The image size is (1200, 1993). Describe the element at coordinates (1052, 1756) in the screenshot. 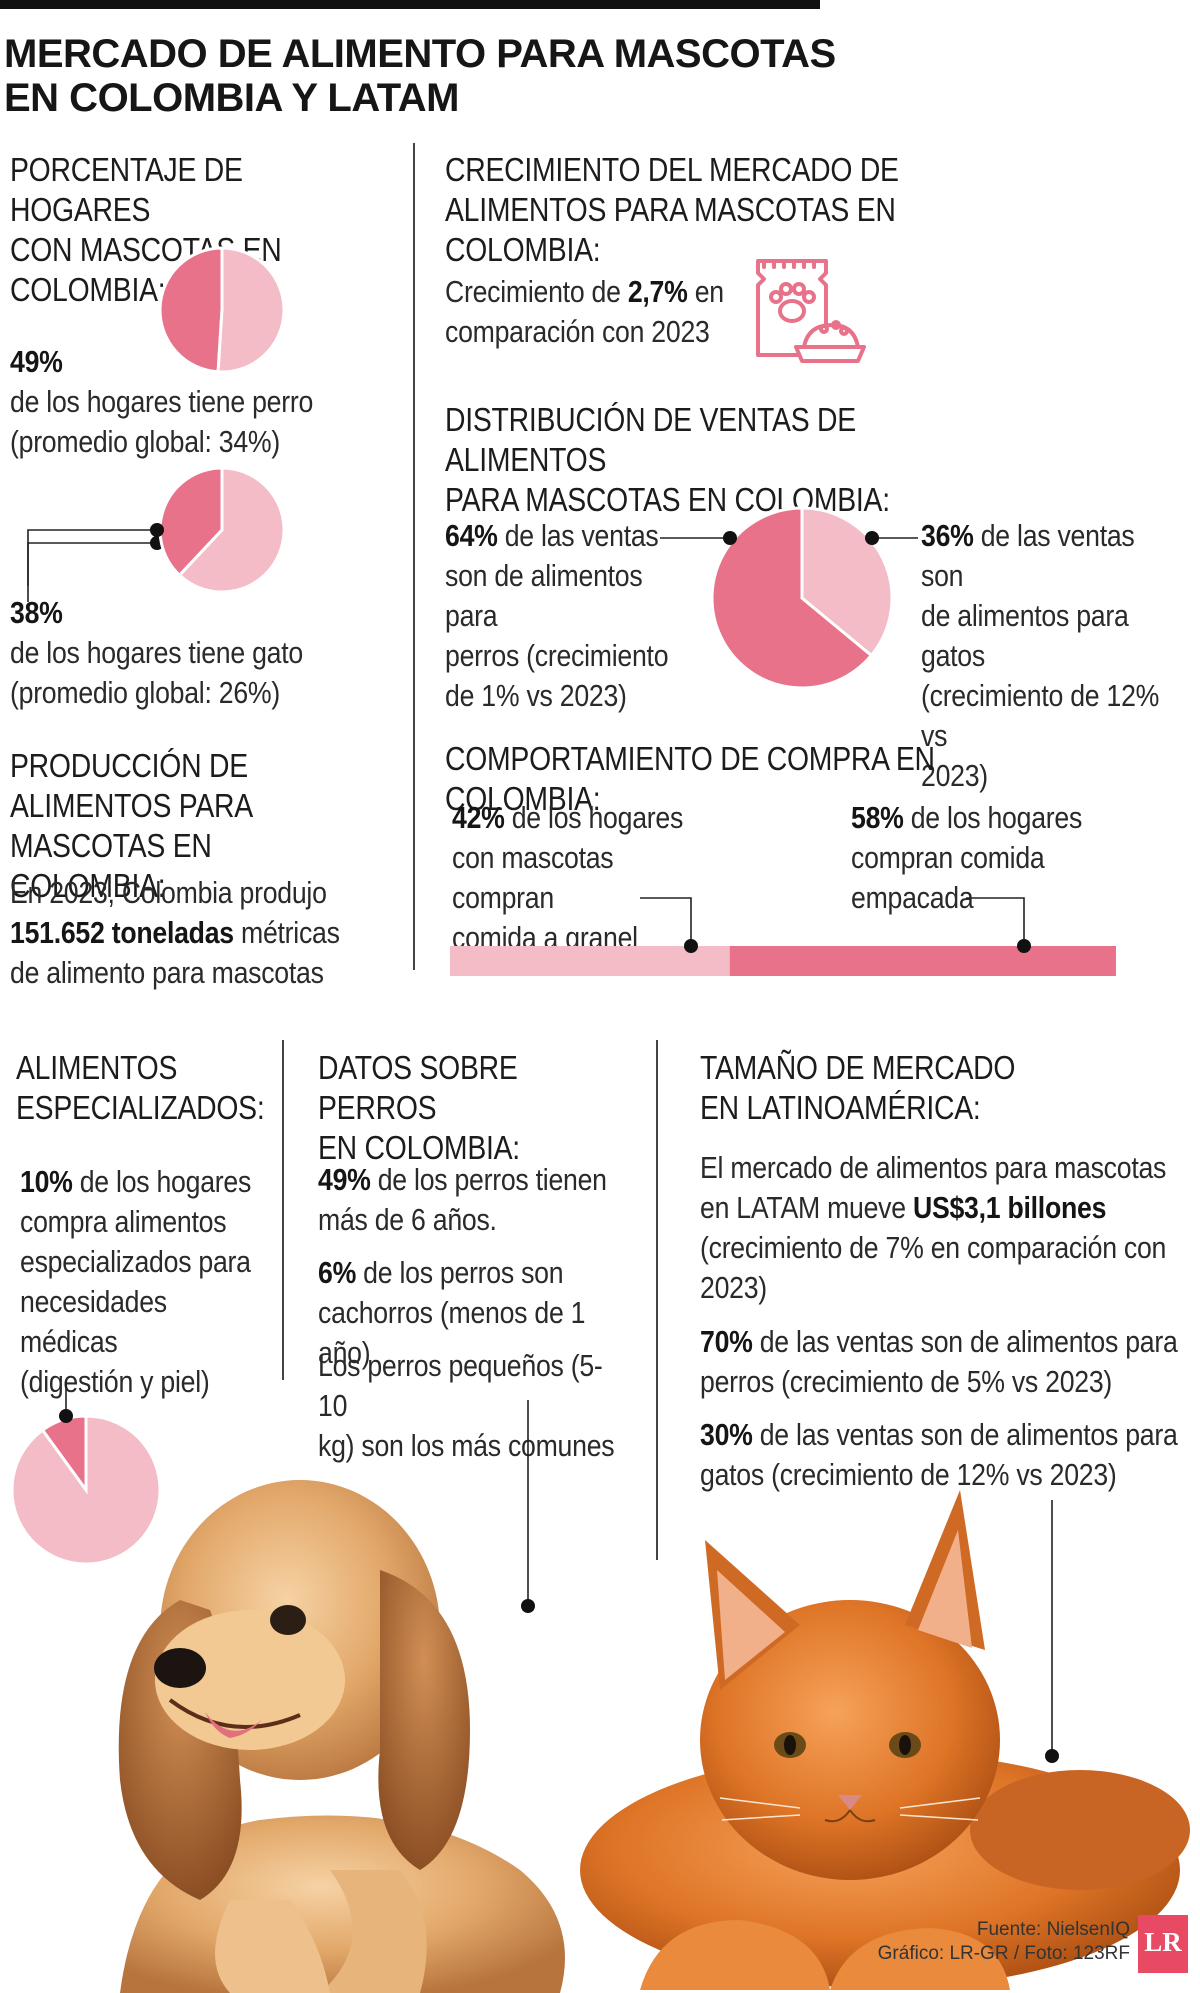

I see `cats-photo-dot` at that location.